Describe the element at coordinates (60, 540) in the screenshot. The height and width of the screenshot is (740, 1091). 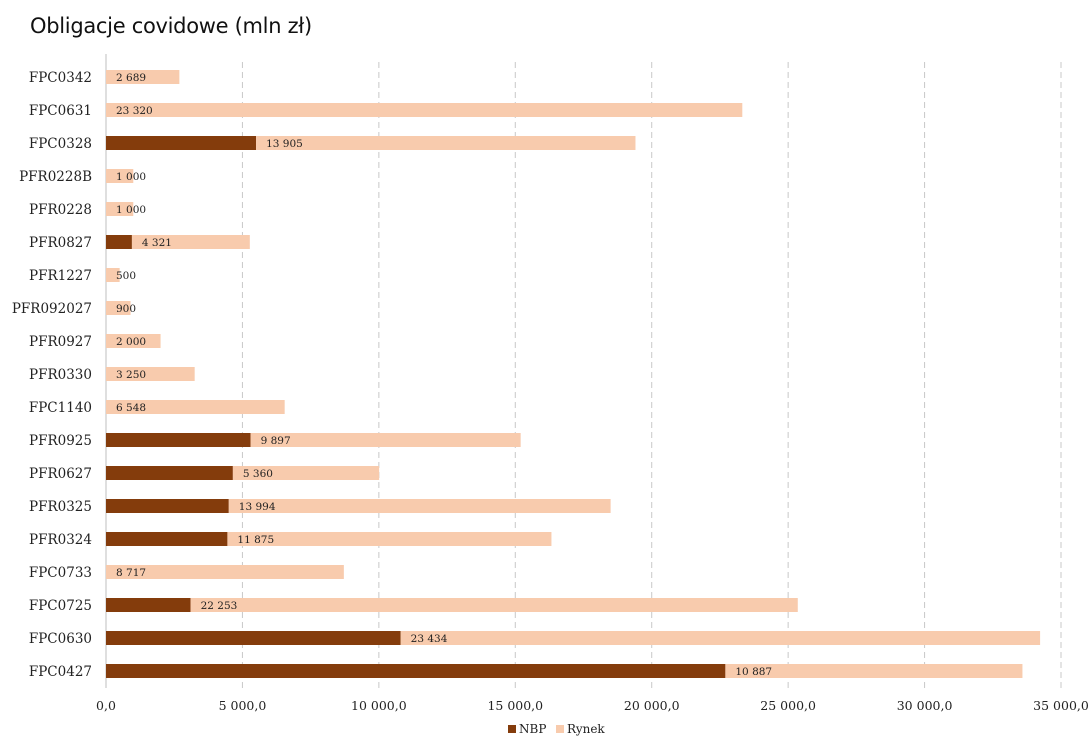
I see `category-label: PFR0324` at that location.